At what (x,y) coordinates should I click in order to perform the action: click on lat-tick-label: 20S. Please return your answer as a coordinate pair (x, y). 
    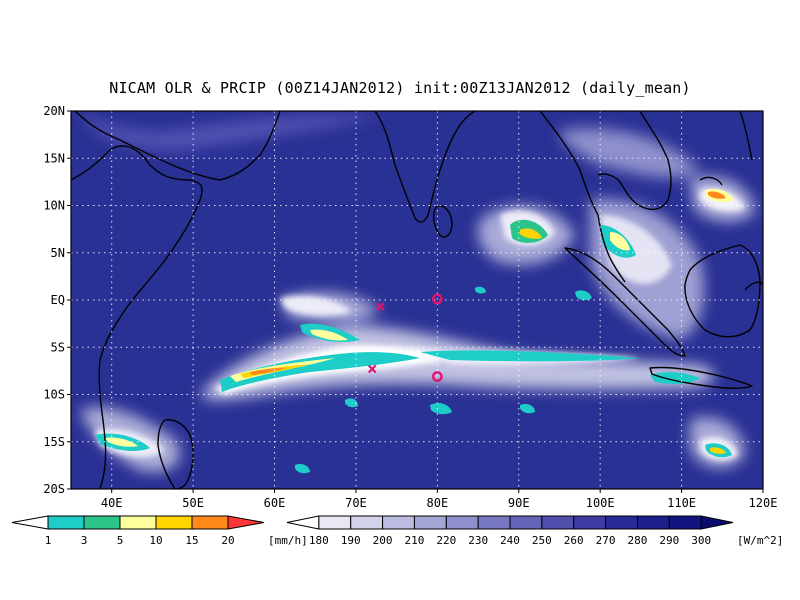
    Looking at the image, I should click on (54, 489).